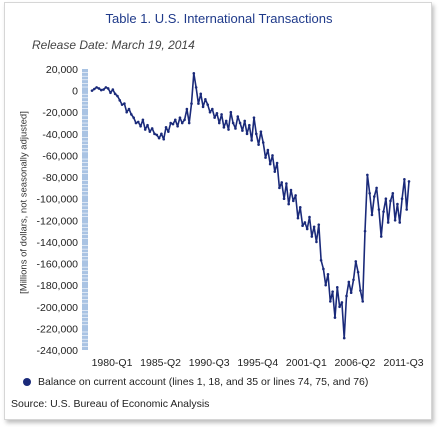 Image resolution: width=439 pixels, height=427 pixels. I want to click on y-tick-label: -120,000, so click(58, 221).